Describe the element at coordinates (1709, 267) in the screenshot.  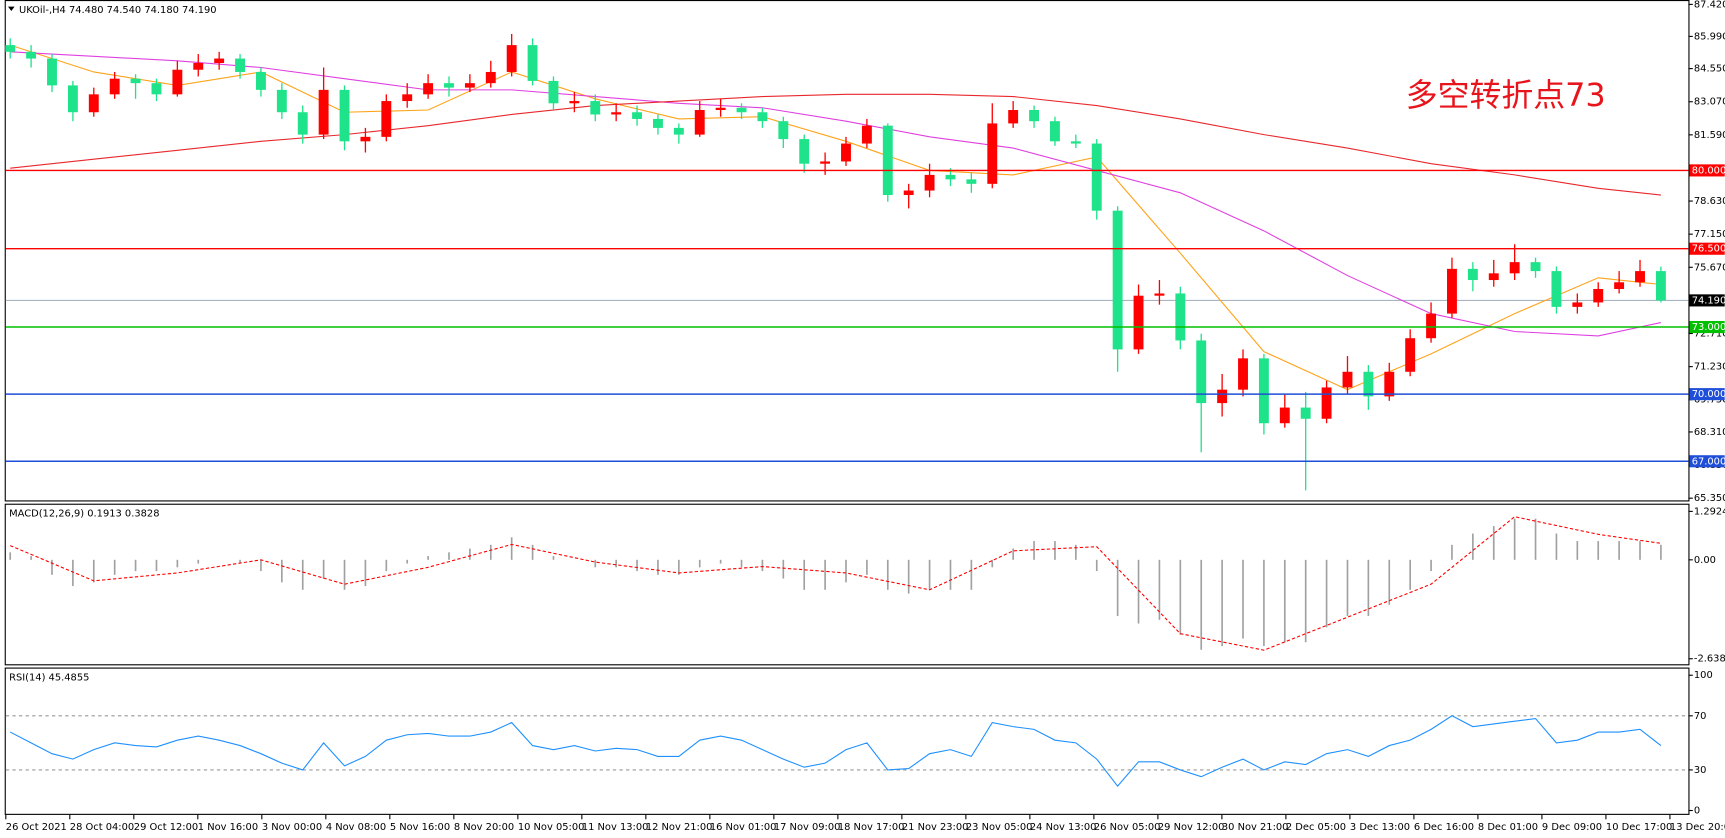
I see `y-tick-label: 75.670` at that location.